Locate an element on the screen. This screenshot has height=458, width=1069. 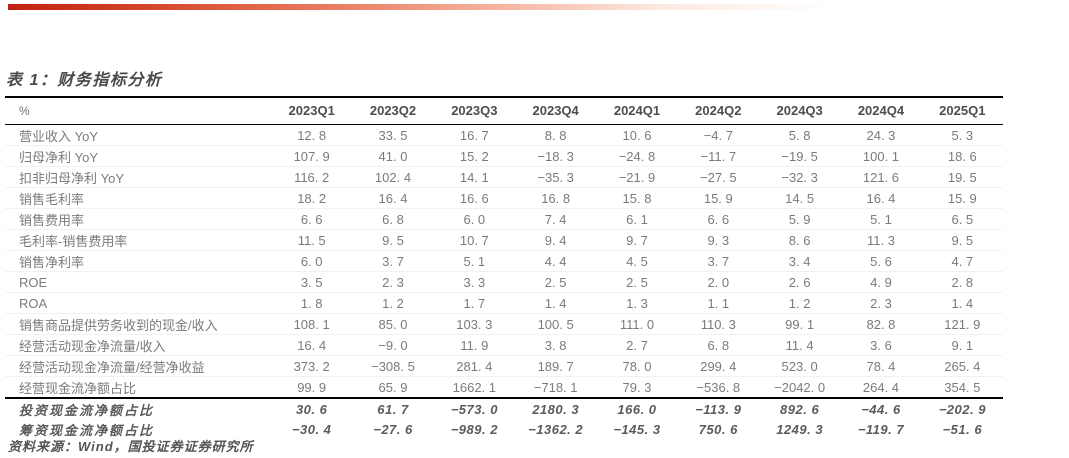
cell-value: 5. 3 is located at coordinates (962, 135).